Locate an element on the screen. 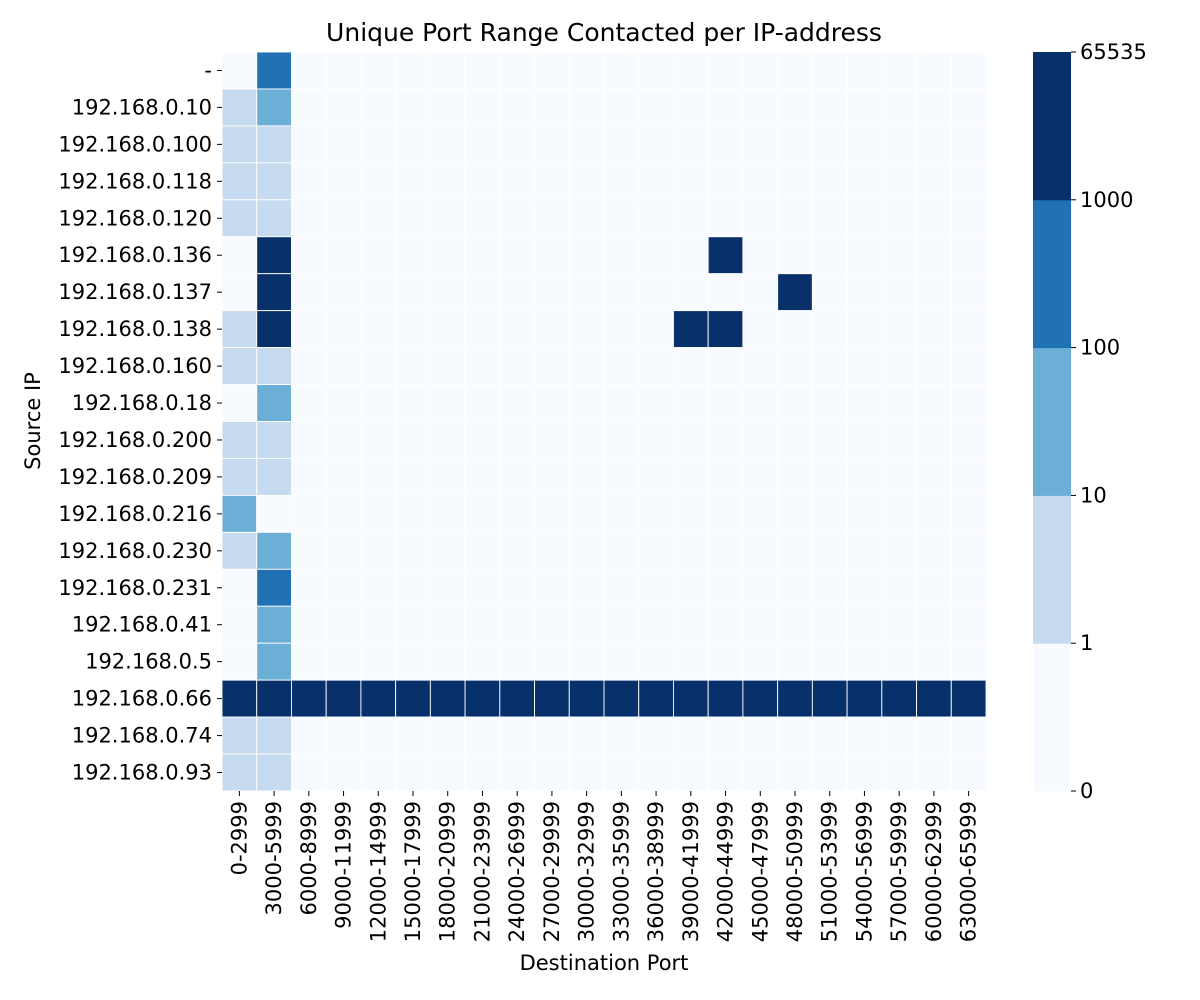 This screenshot has height=1000, width=1200. x-tick-label: 42000-44999 is located at coordinates (726, 871).